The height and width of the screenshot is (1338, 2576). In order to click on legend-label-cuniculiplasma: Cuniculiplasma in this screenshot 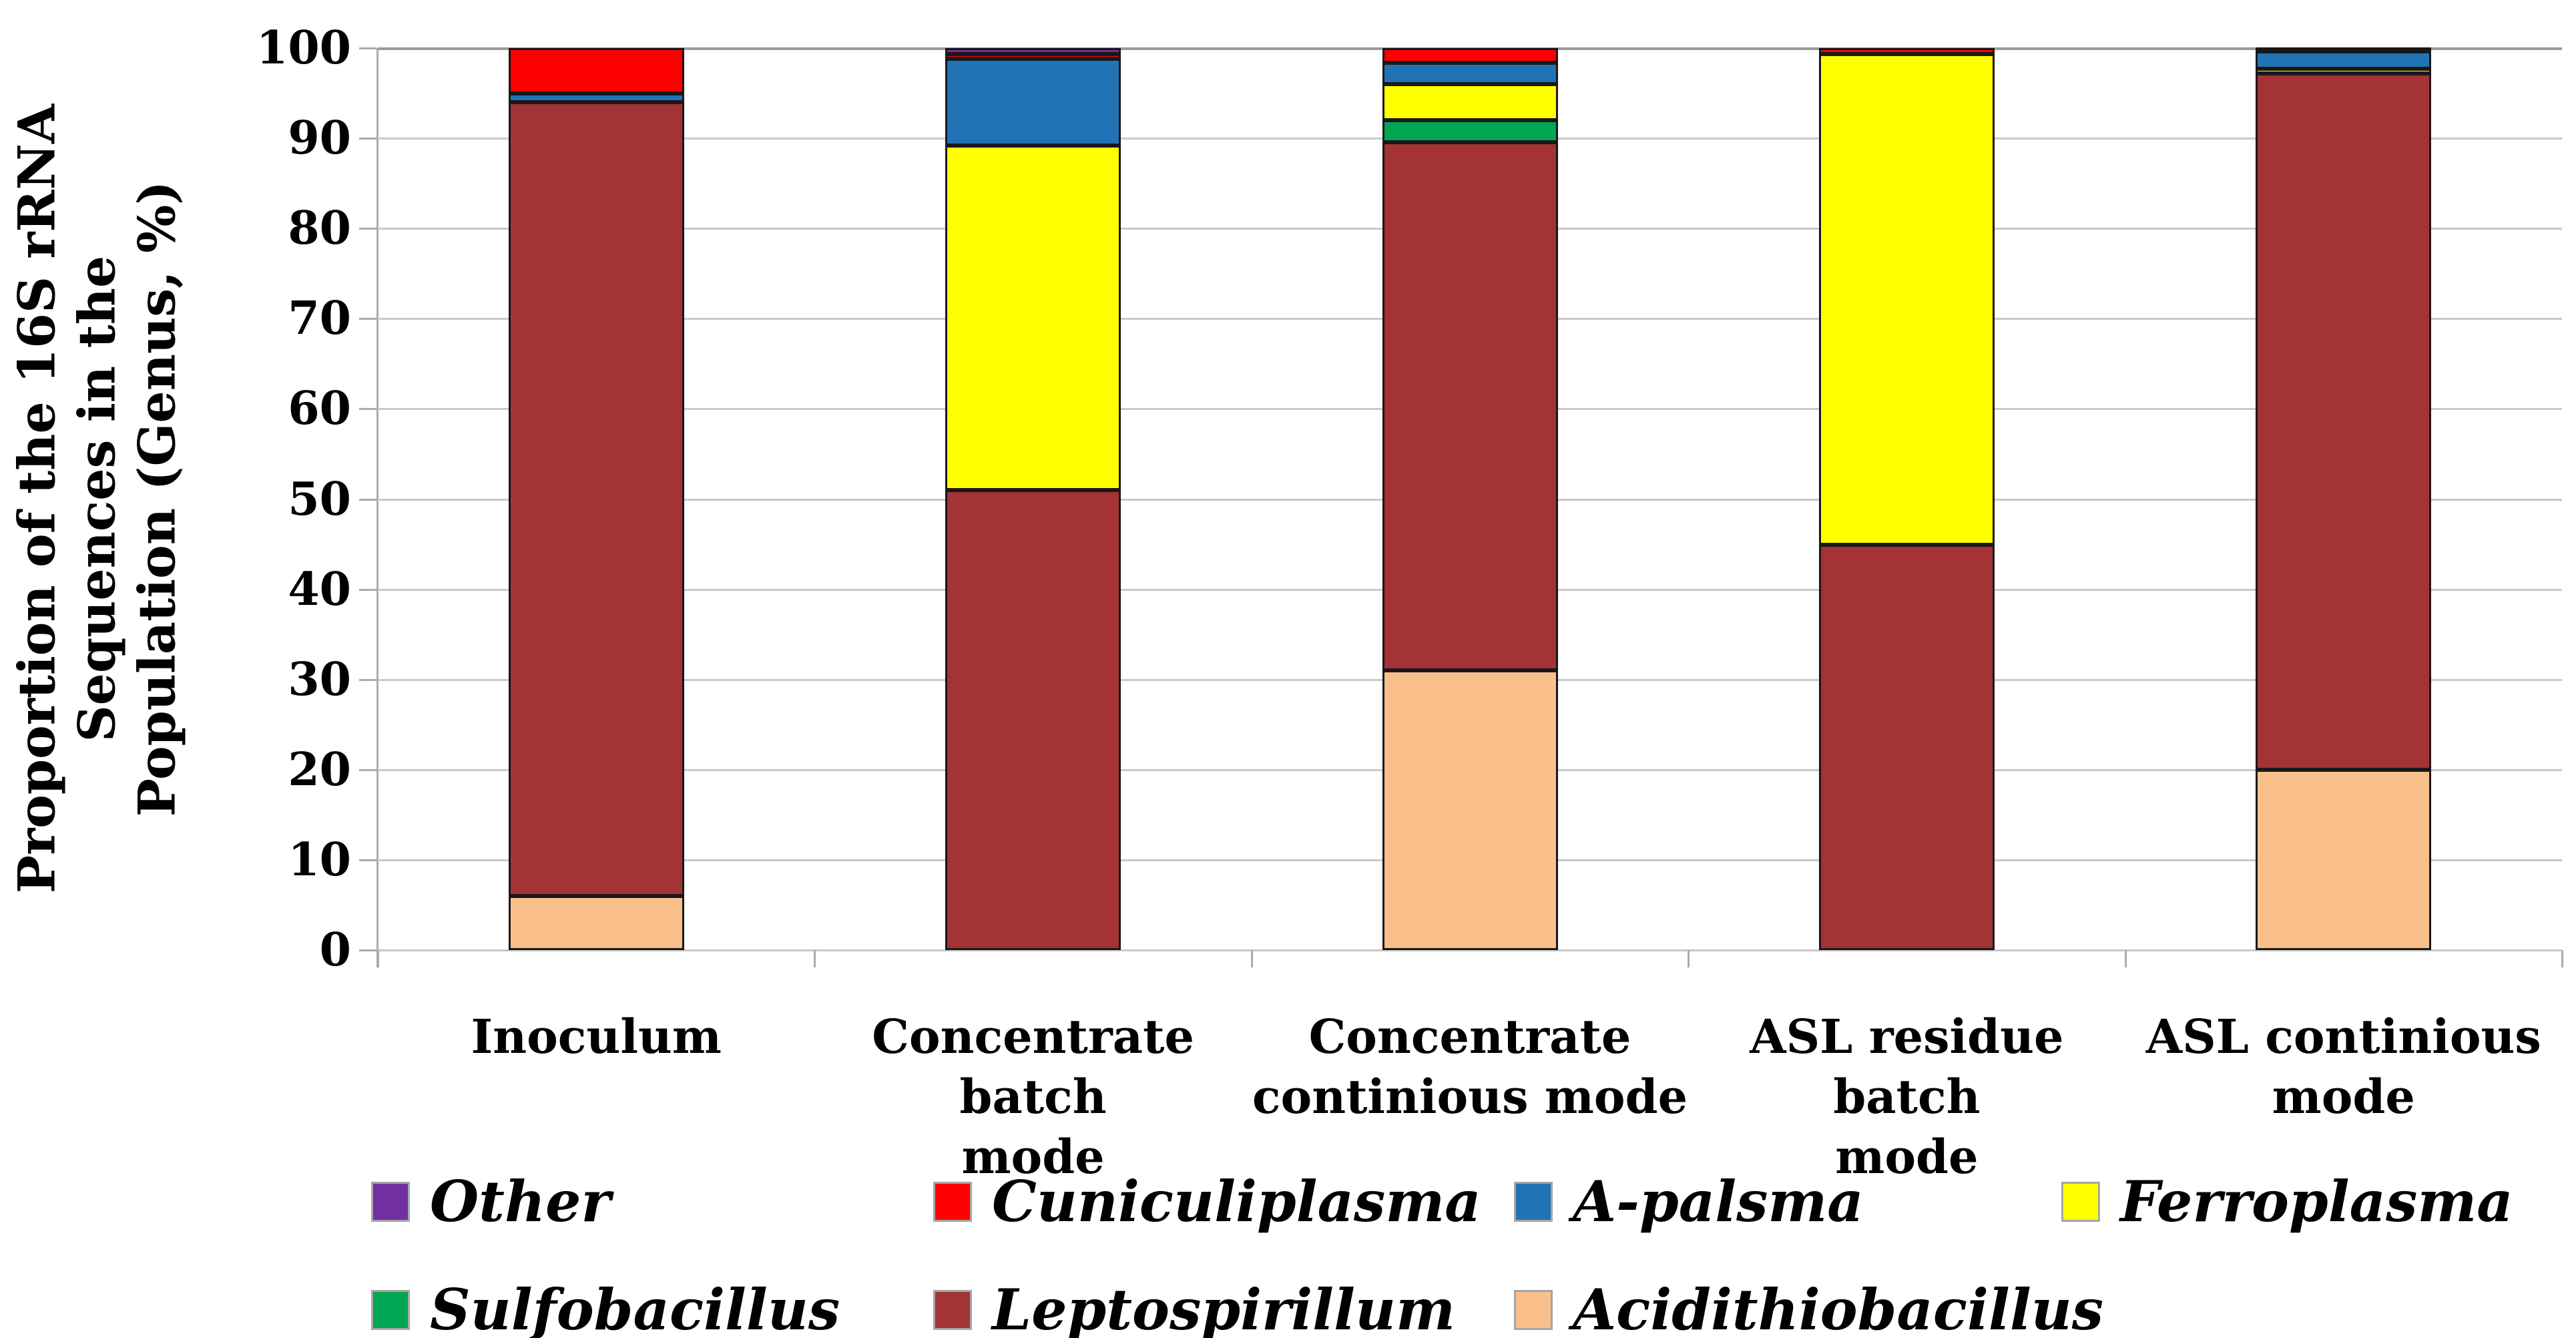, I will do `click(1236, 1201)`.